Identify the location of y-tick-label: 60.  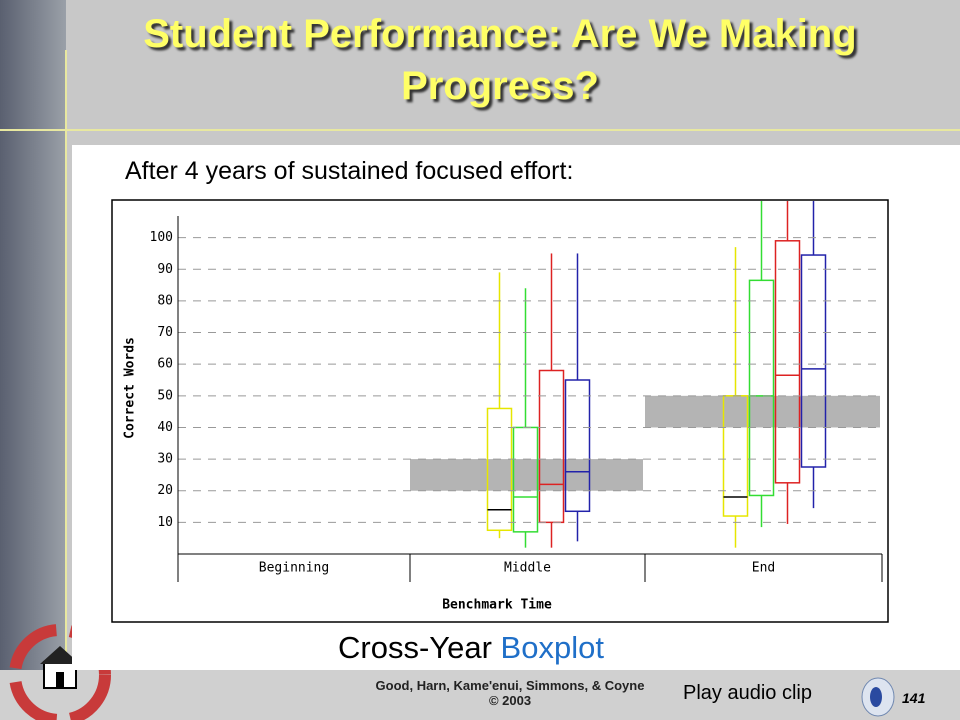
(165, 364).